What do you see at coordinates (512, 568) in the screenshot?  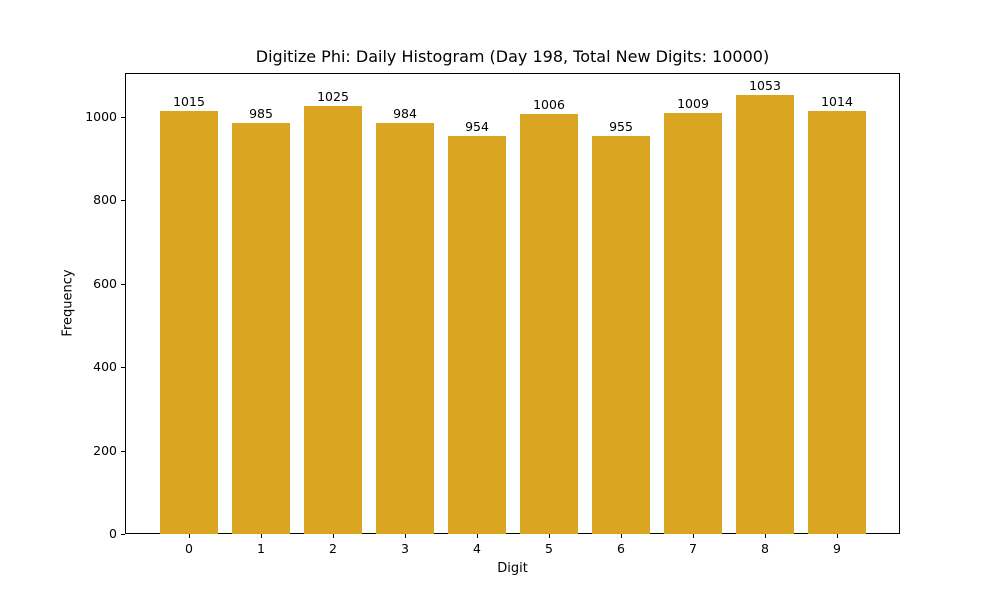 I see `x-axis-label: Digit` at bounding box center [512, 568].